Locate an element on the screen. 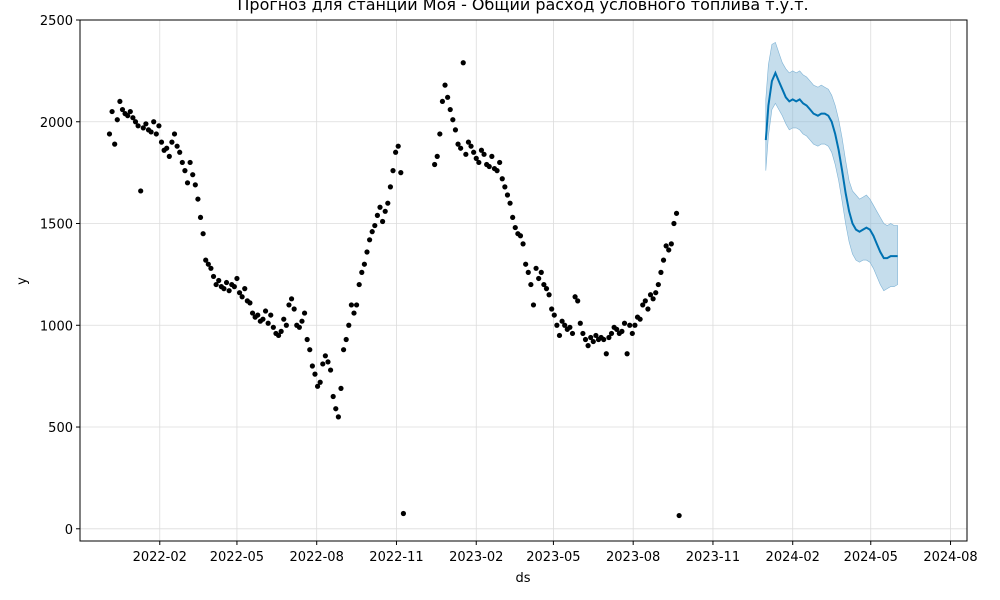  x-tick-label: 2022-02 is located at coordinates (160, 557).